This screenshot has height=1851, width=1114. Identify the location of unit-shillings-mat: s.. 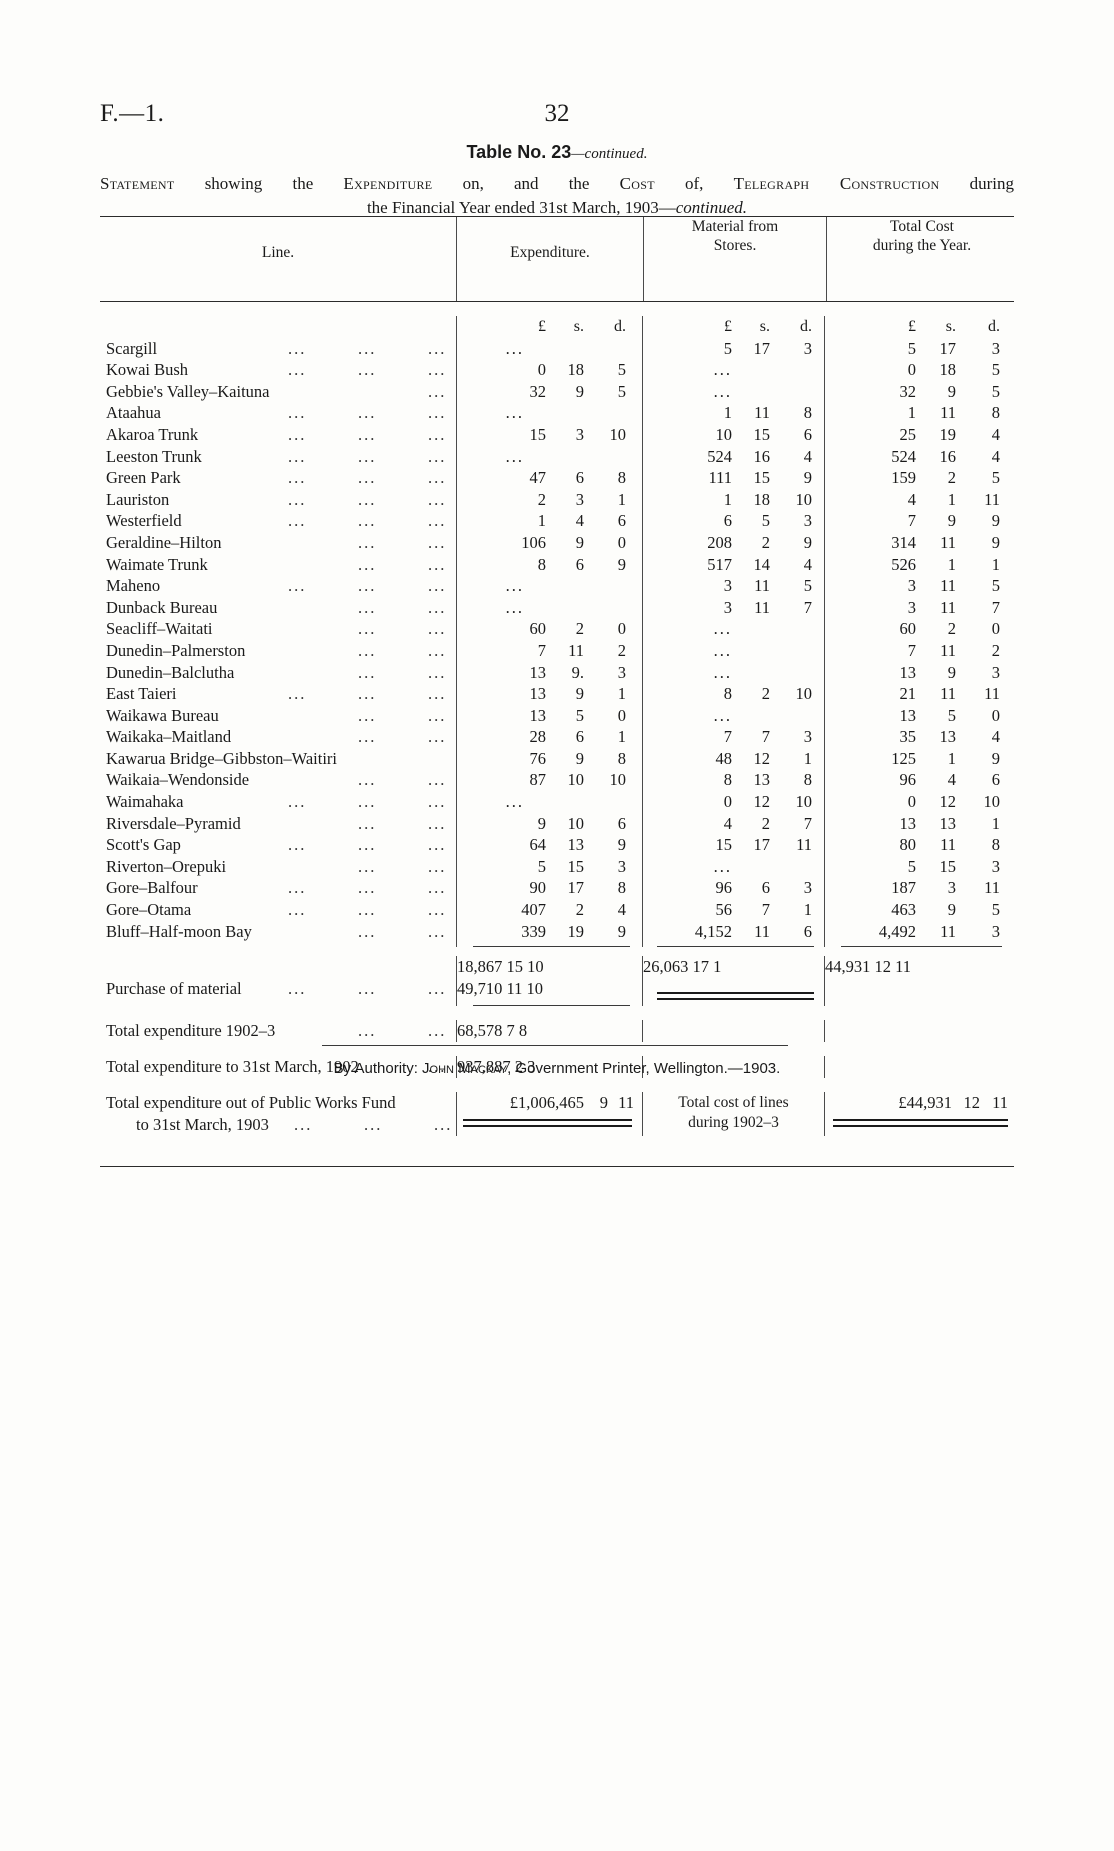
(764, 326).